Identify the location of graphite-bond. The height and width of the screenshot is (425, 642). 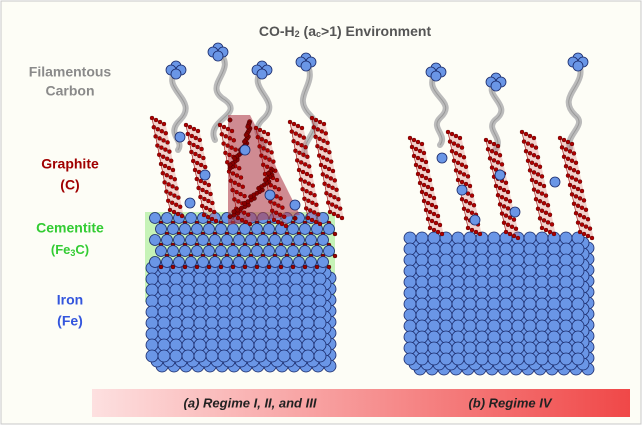
(195, 170).